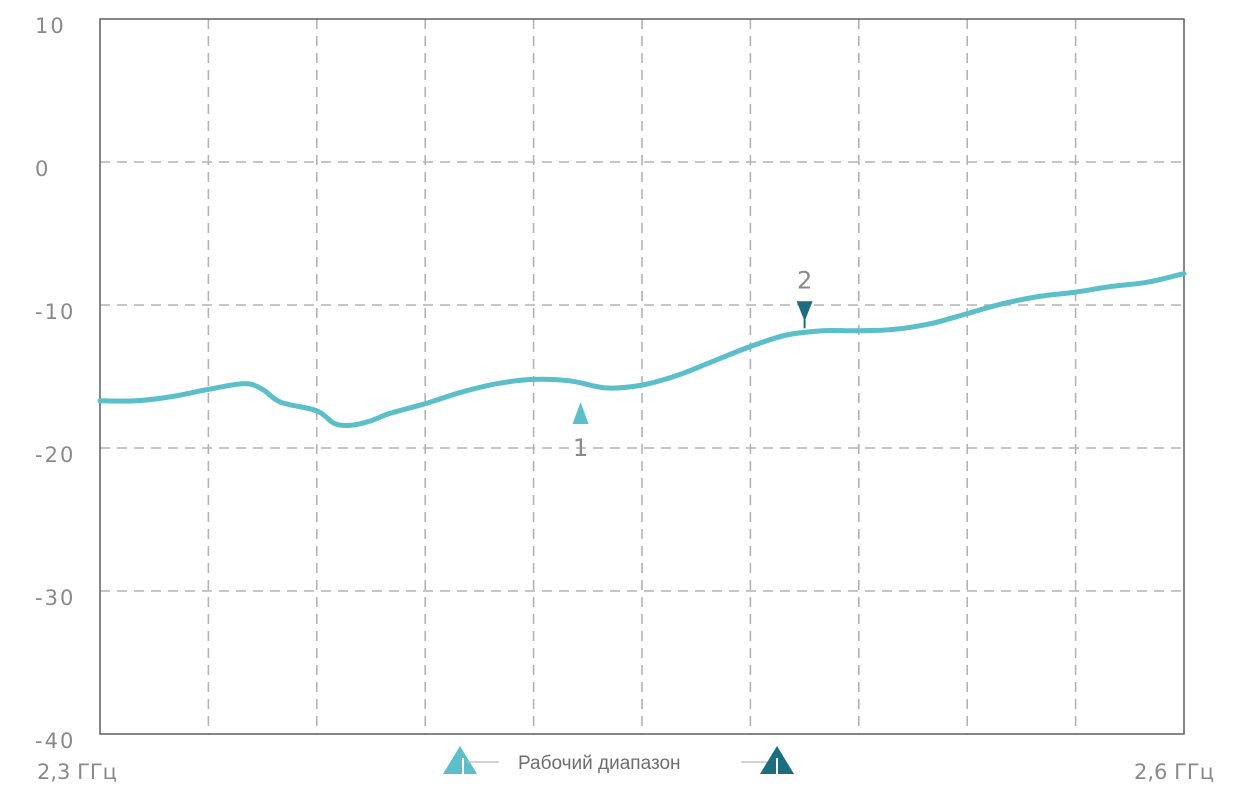 Image resolution: width=1238 pixels, height=788 pixels. What do you see at coordinates (804, 280) in the screenshot?
I see `marker-label: 2` at bounding box center [804, 280].